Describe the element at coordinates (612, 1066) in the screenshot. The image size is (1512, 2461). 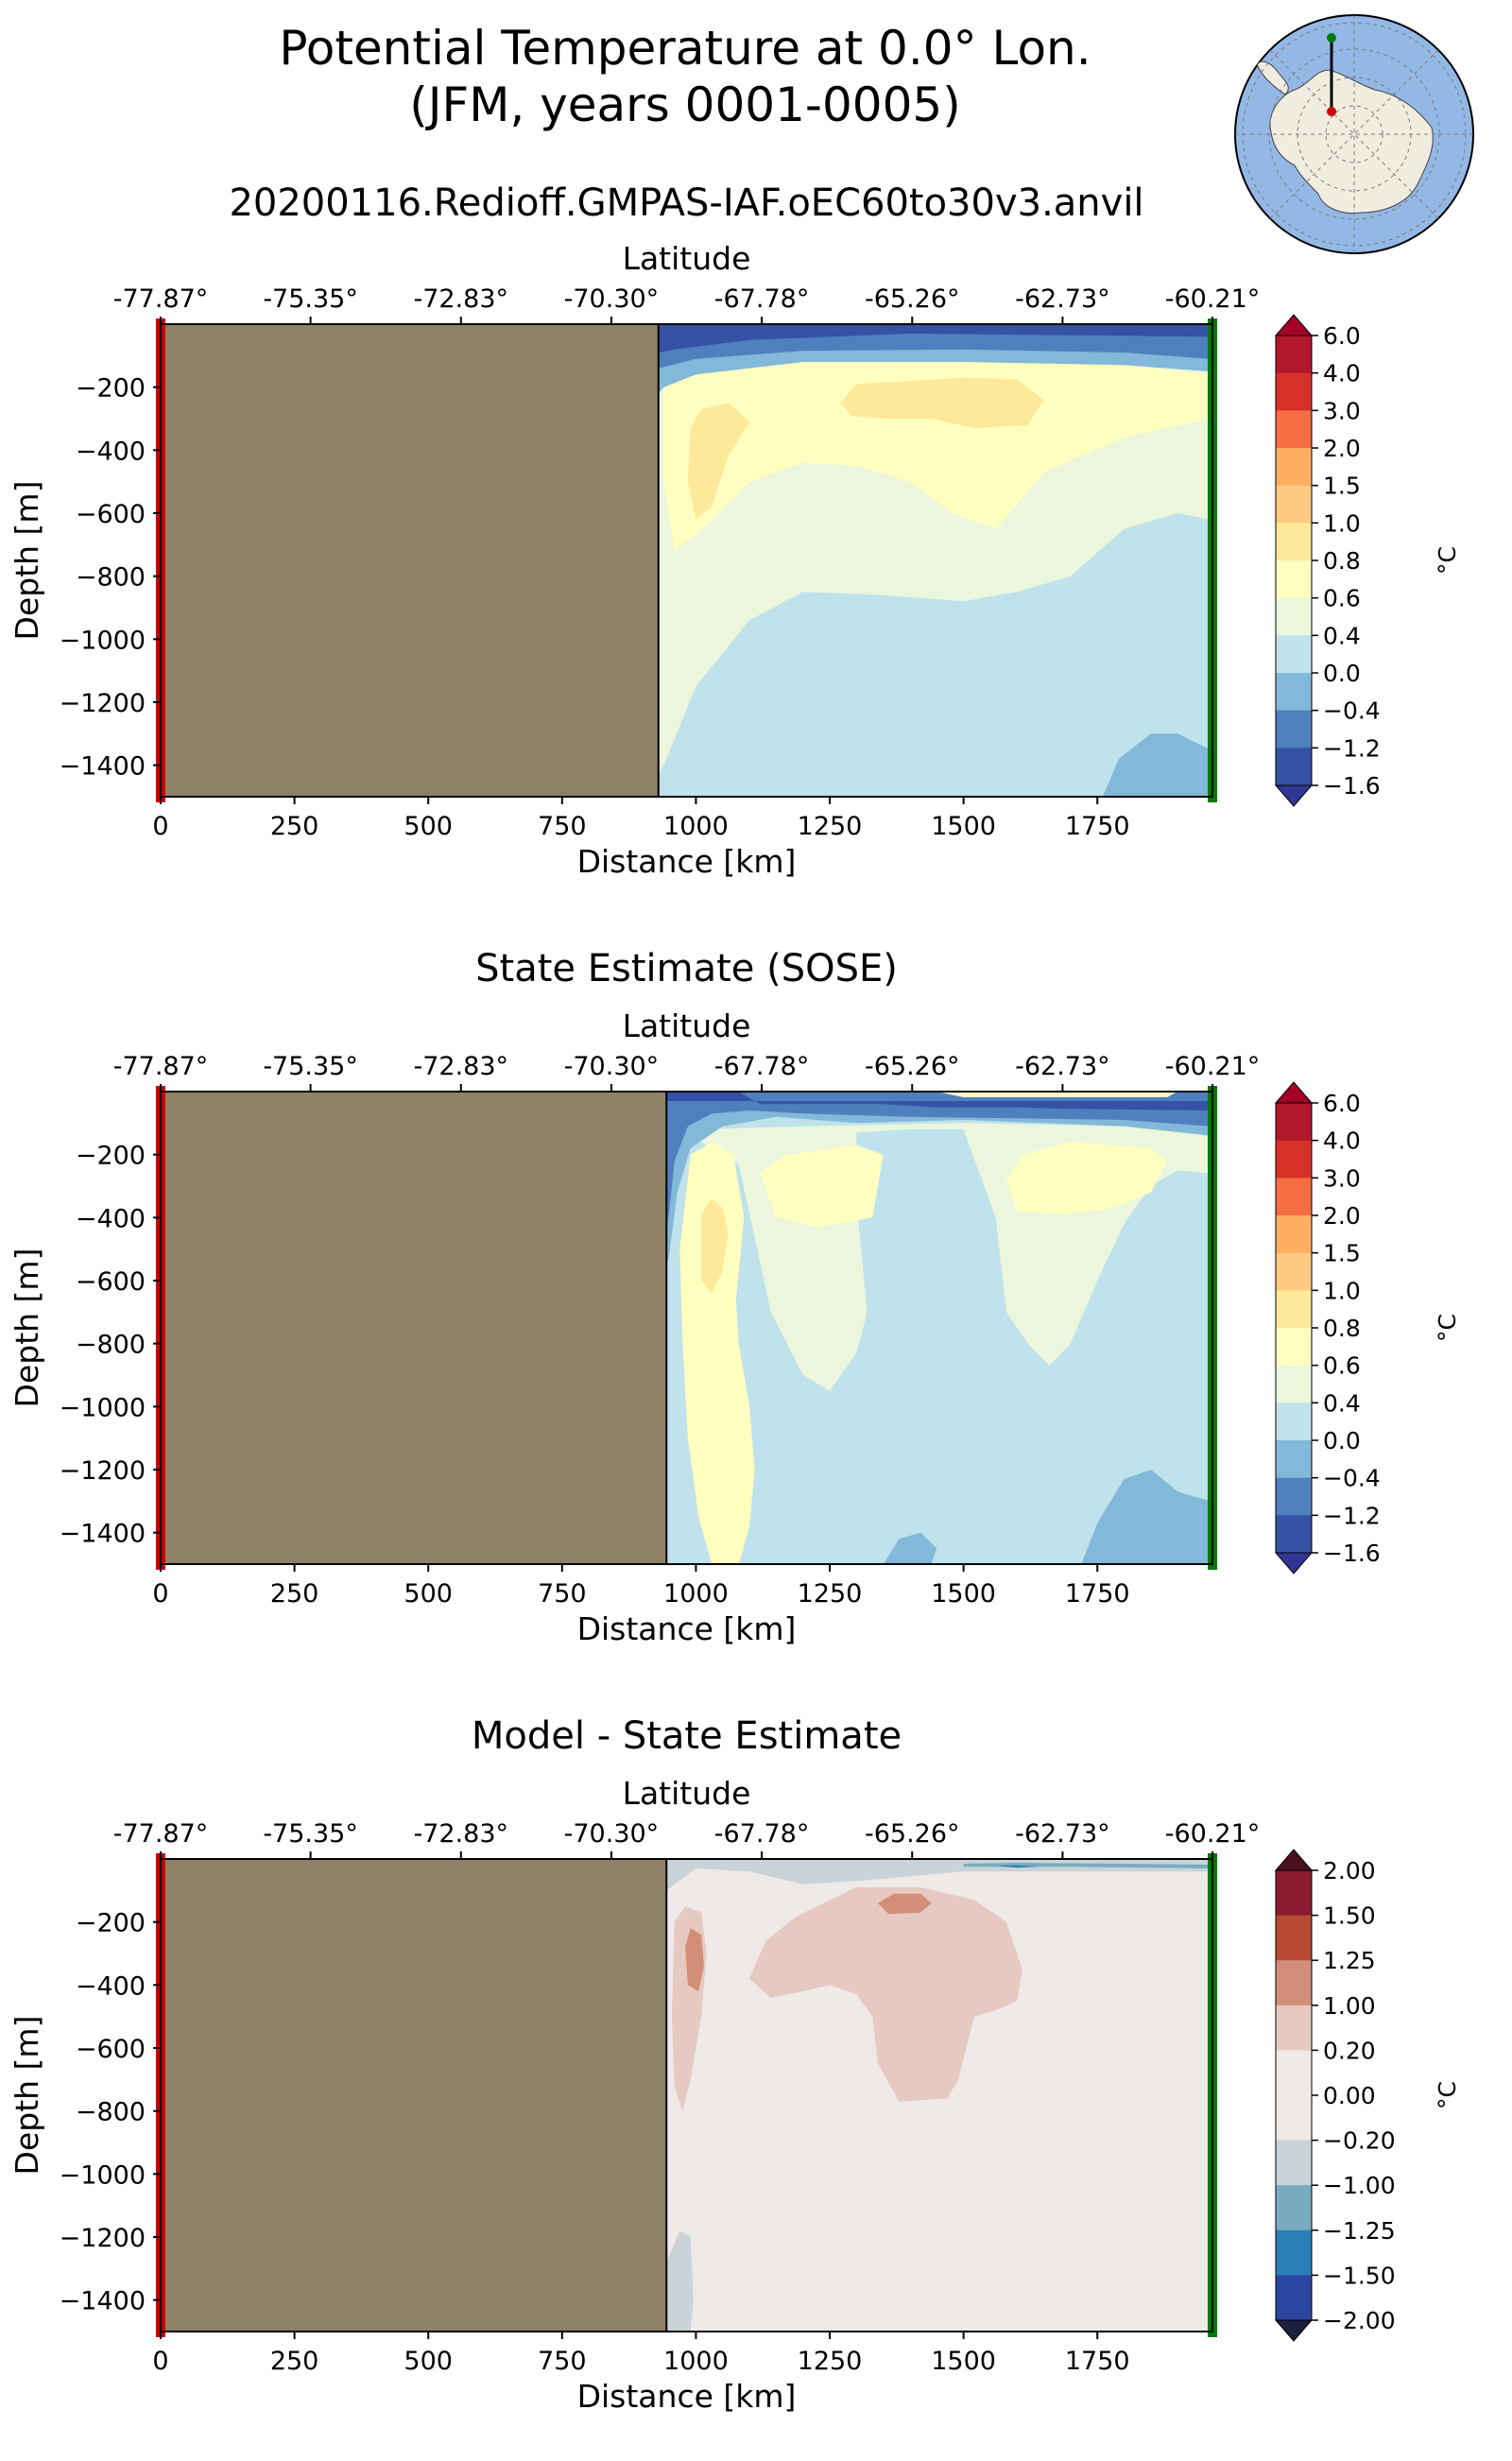
I see `lat-tick-label: -70.30°` at that location.